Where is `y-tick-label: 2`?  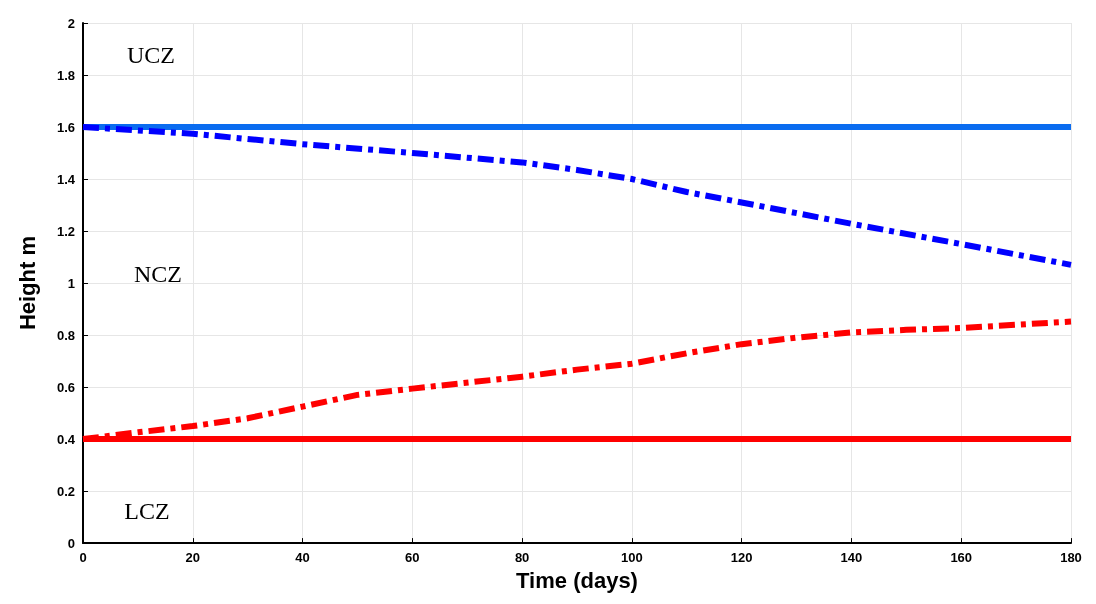 y-tick-label: 2 is located at coordinates (71, 23).